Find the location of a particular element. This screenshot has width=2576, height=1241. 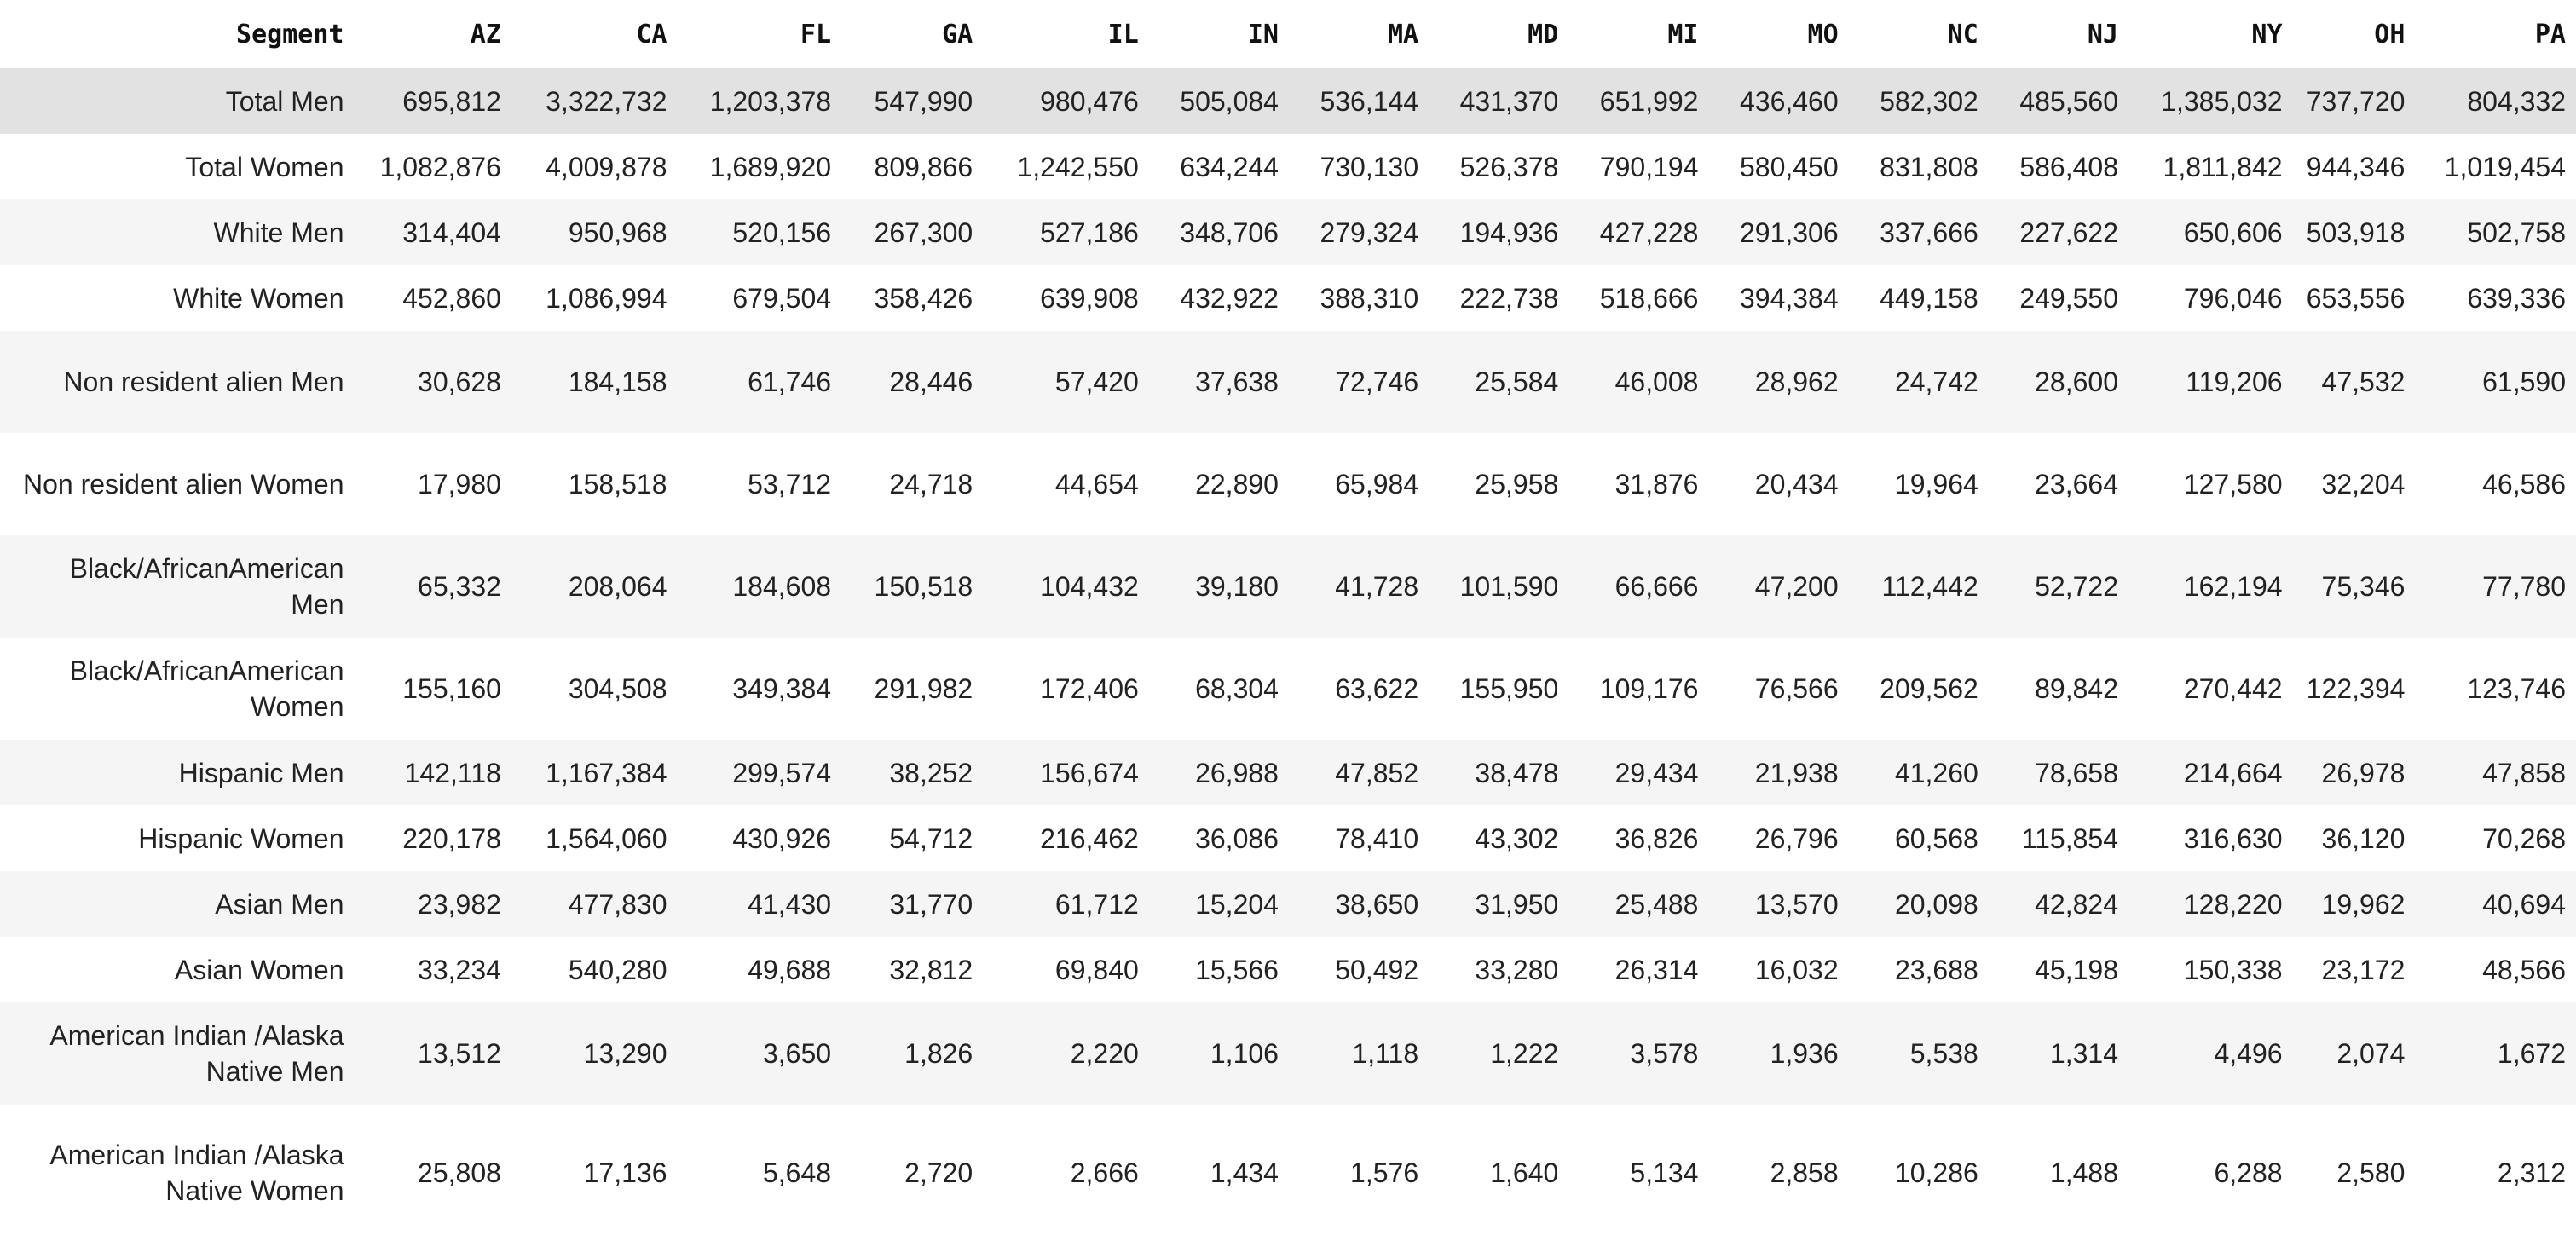

cell-ma: 279,324 is located at coordinates (1369, 232).